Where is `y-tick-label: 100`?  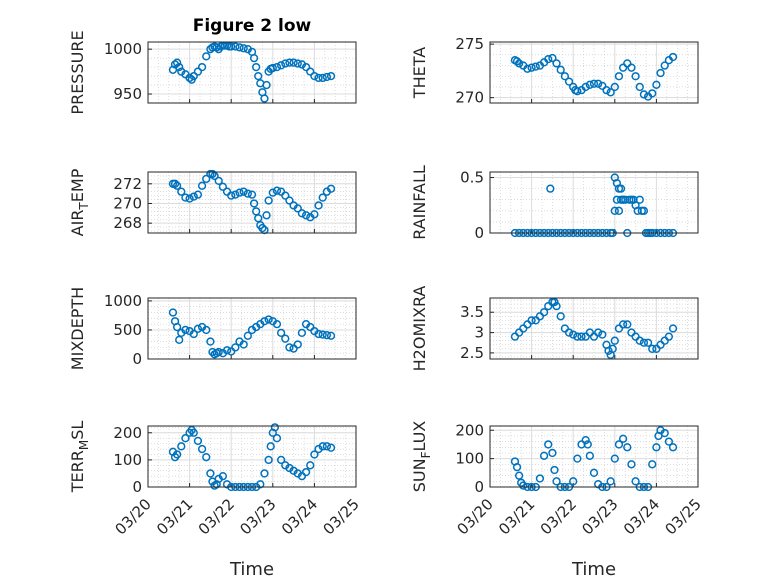
y-tick-label: 100 is located at coordinates (469, 459).